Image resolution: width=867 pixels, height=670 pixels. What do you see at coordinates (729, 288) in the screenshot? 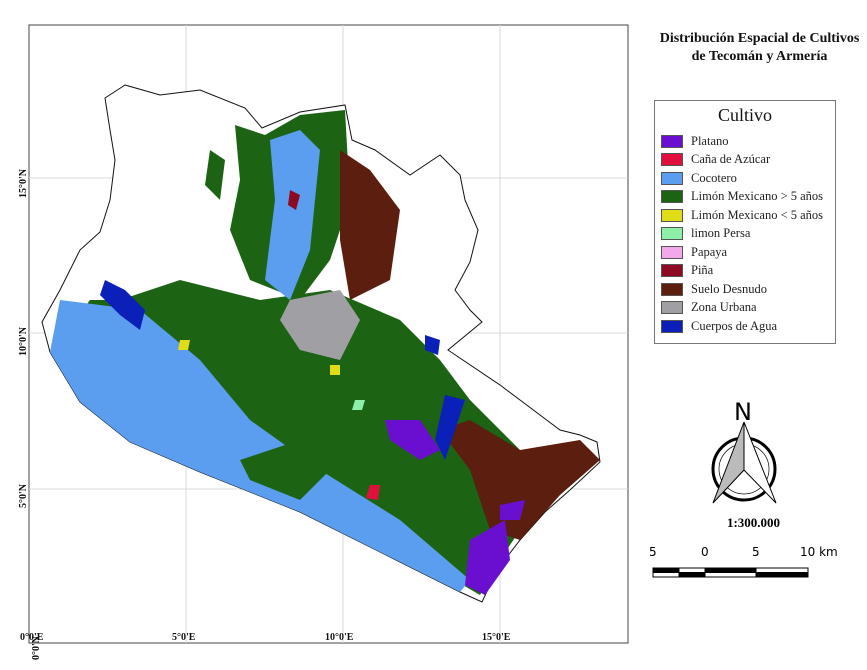
I see `legend-label: Suelo Desnudo` at bounding box center [729, 288].